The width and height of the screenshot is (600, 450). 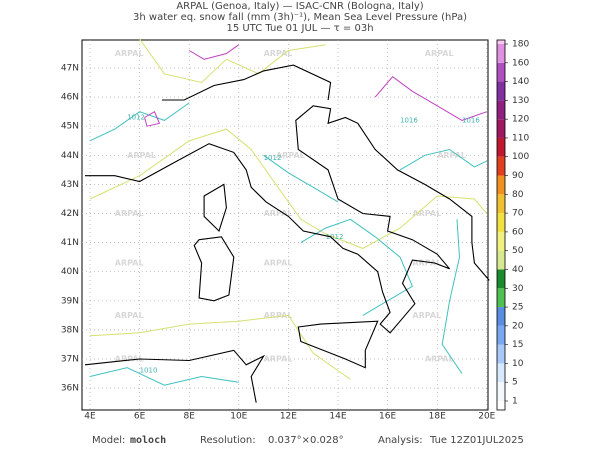 I want to click on lat-label: 42N, so click(x=70, y=214).